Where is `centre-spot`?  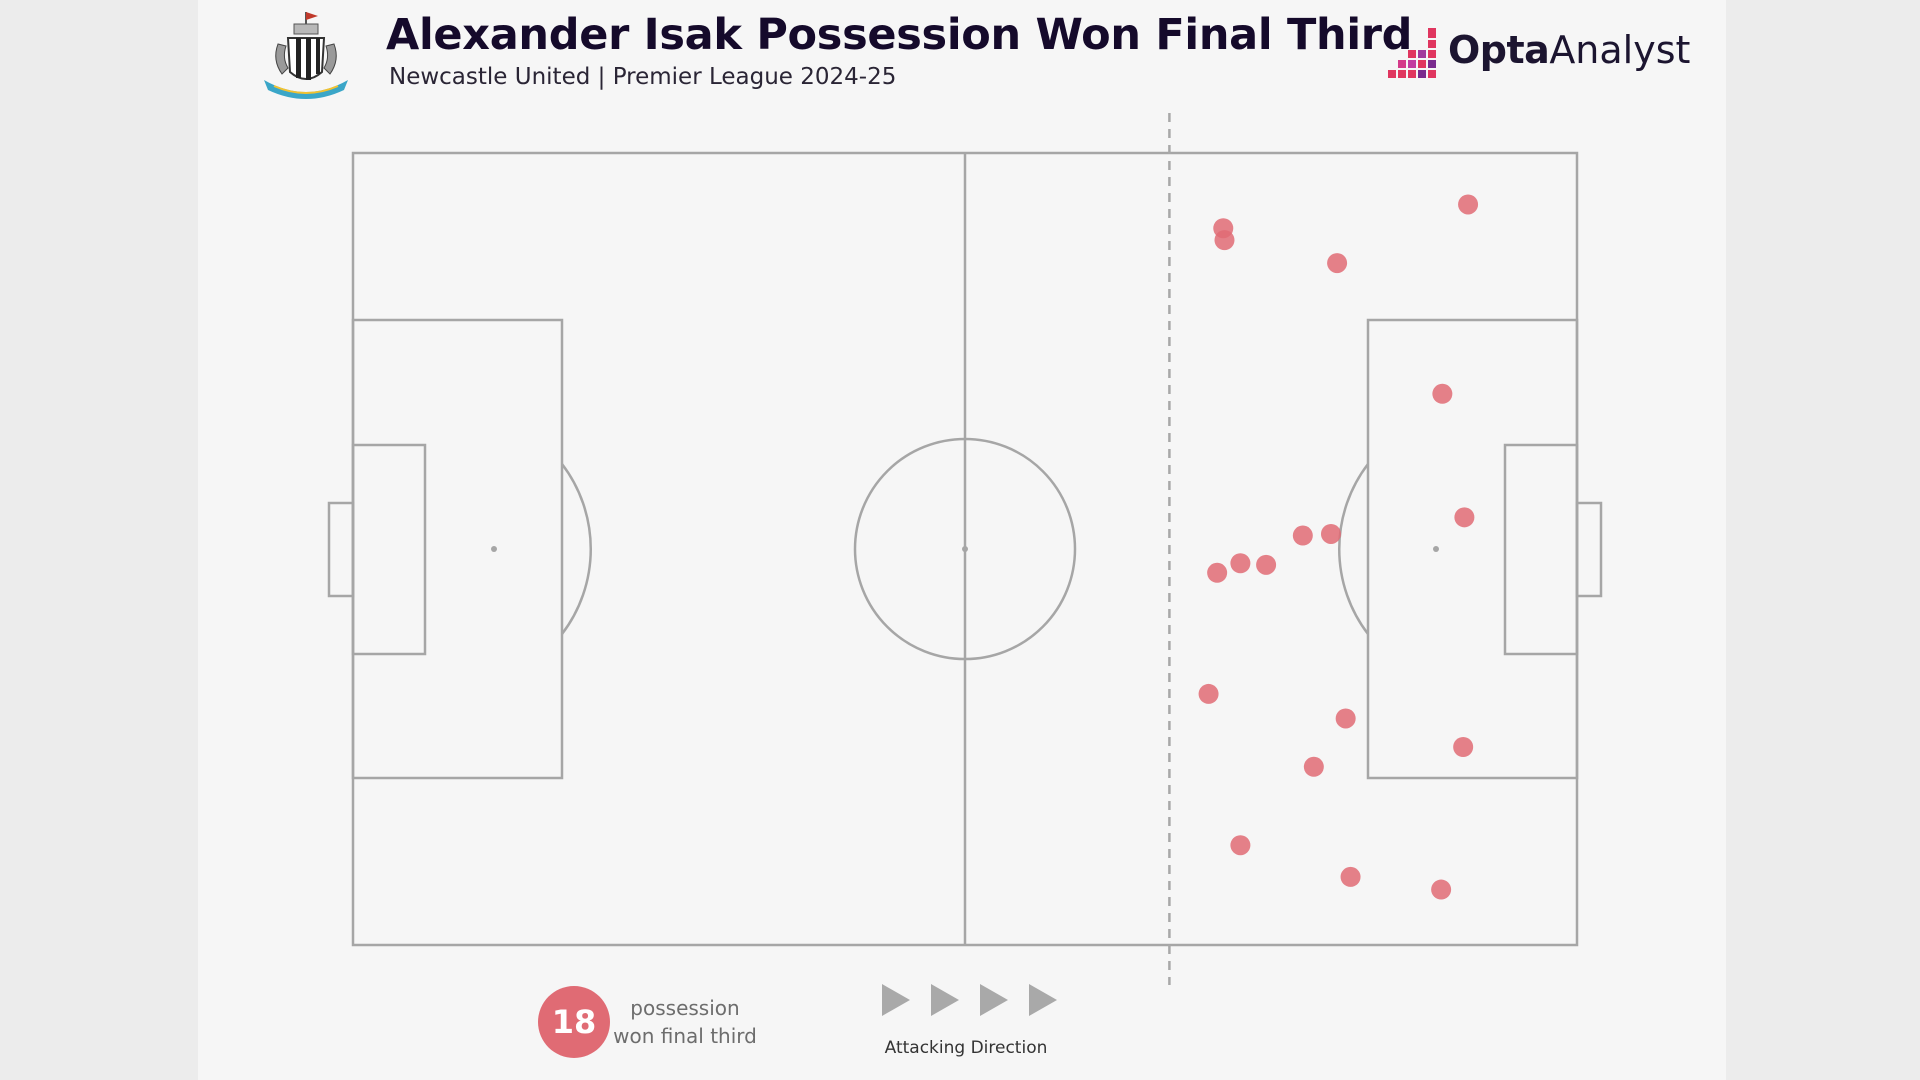 centre-spot is located at coordinates (965, 549).